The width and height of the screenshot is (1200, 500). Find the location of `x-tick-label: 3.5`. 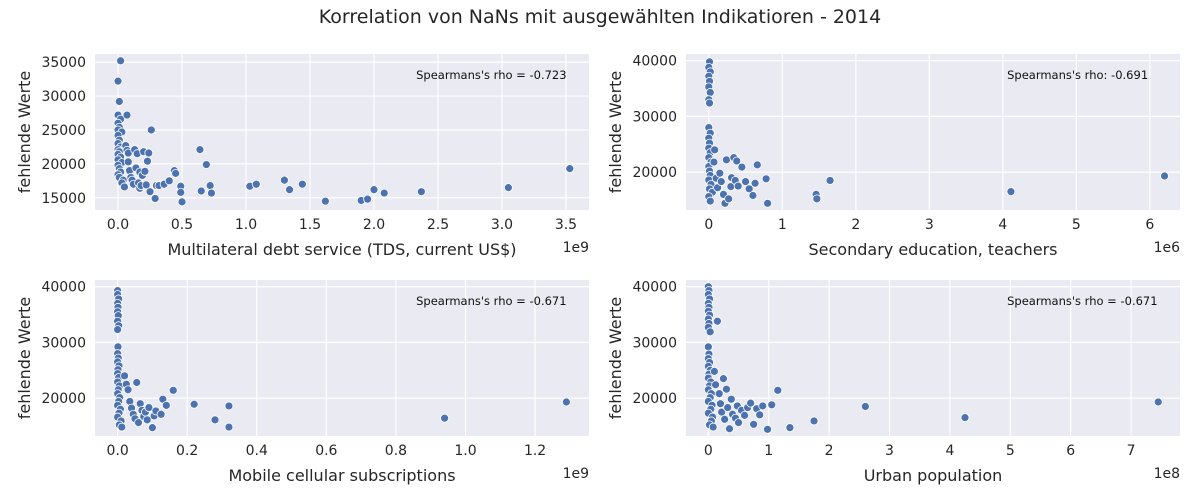

x-tick-label: 3.5 is located at coordinates (566, 225).